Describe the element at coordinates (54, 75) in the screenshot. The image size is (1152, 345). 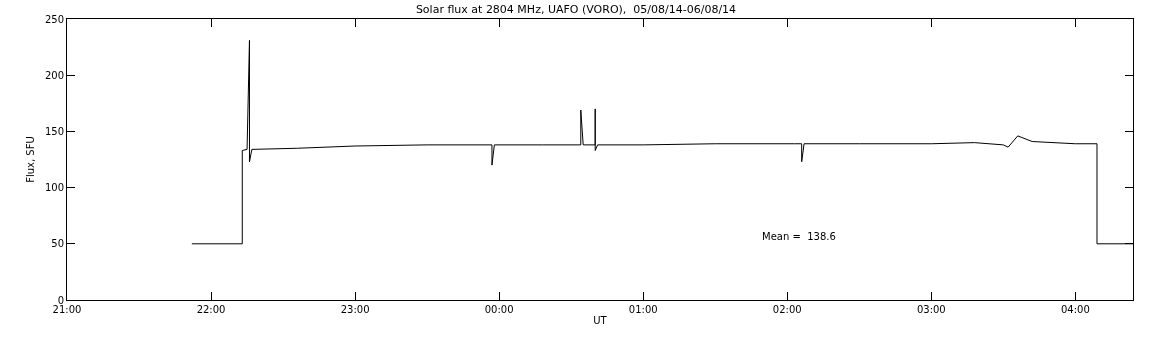
I see `y-tick-label: 200` at that location.